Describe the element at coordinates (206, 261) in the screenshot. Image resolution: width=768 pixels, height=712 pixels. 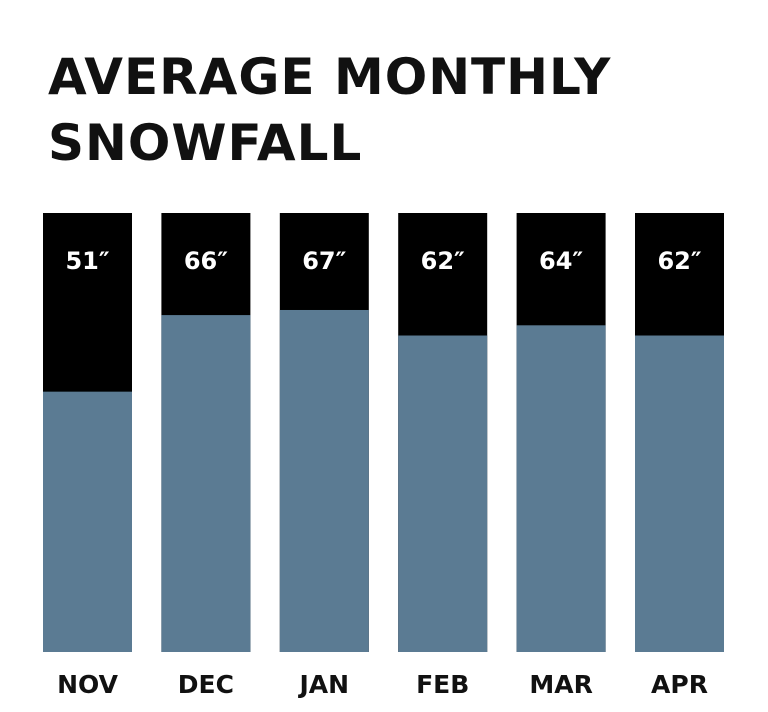
I see `value-label: 66″` at that location.